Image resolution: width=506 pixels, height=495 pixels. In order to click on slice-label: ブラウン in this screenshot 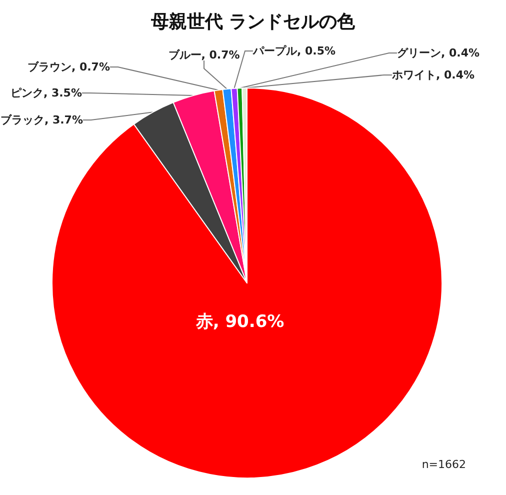, I will do `click(49, 67)`.